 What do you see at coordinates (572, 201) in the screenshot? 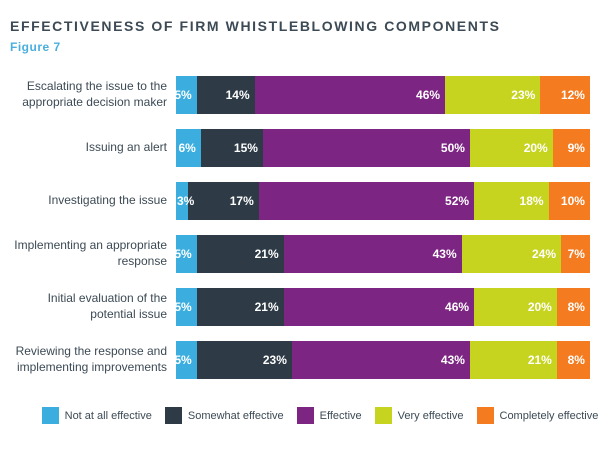
I see `segment-value: 10%` at bounding box center [572, 201].